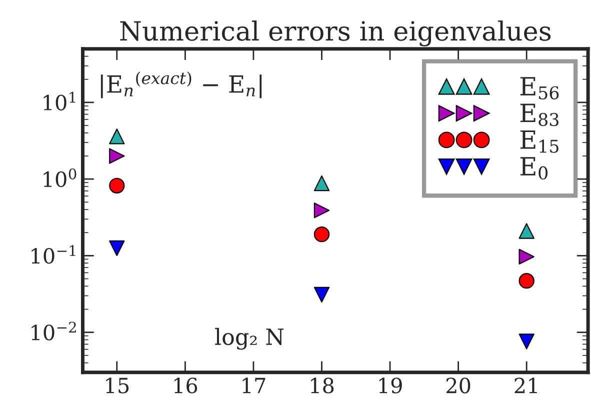 This screenshot has height=407, width=591. What do you see at coordinates (539, 141) in the screenshot?
I see `legend-label: E$_{15}$` at bounding box center [539, 141].